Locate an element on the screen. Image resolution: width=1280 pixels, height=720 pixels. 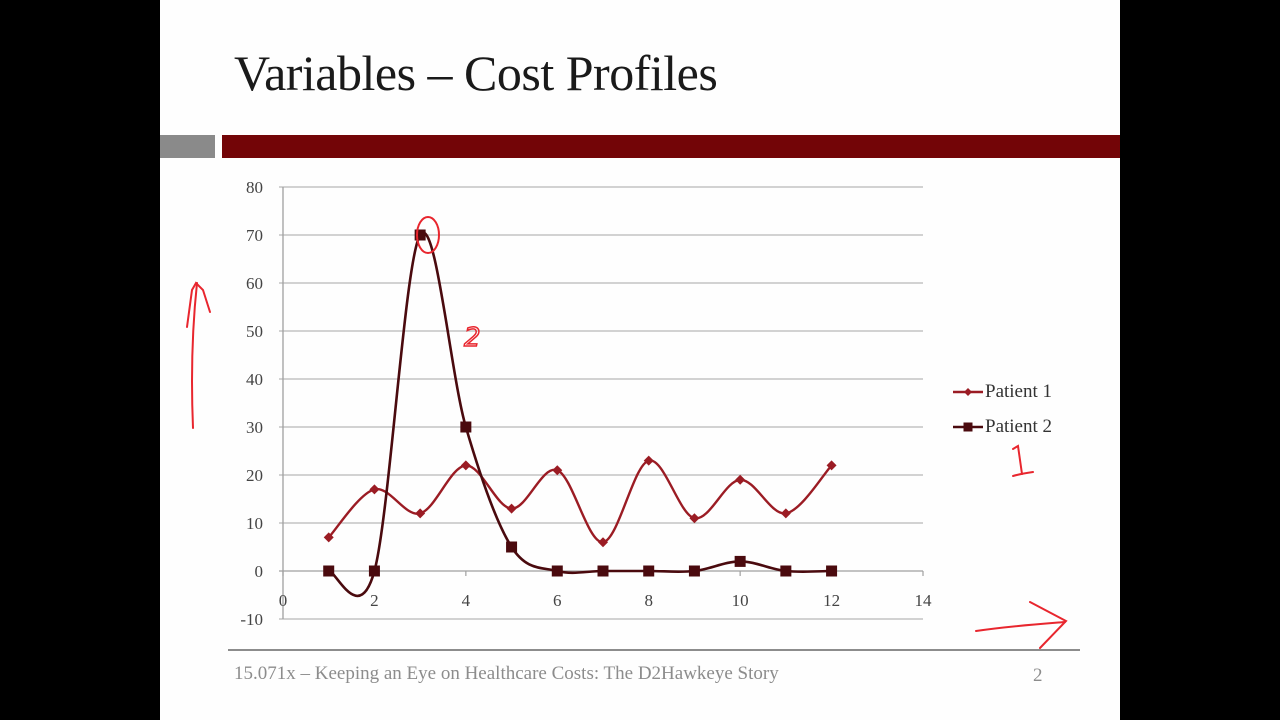
y-tick-label: 40 is located at coordinates (254, 379).